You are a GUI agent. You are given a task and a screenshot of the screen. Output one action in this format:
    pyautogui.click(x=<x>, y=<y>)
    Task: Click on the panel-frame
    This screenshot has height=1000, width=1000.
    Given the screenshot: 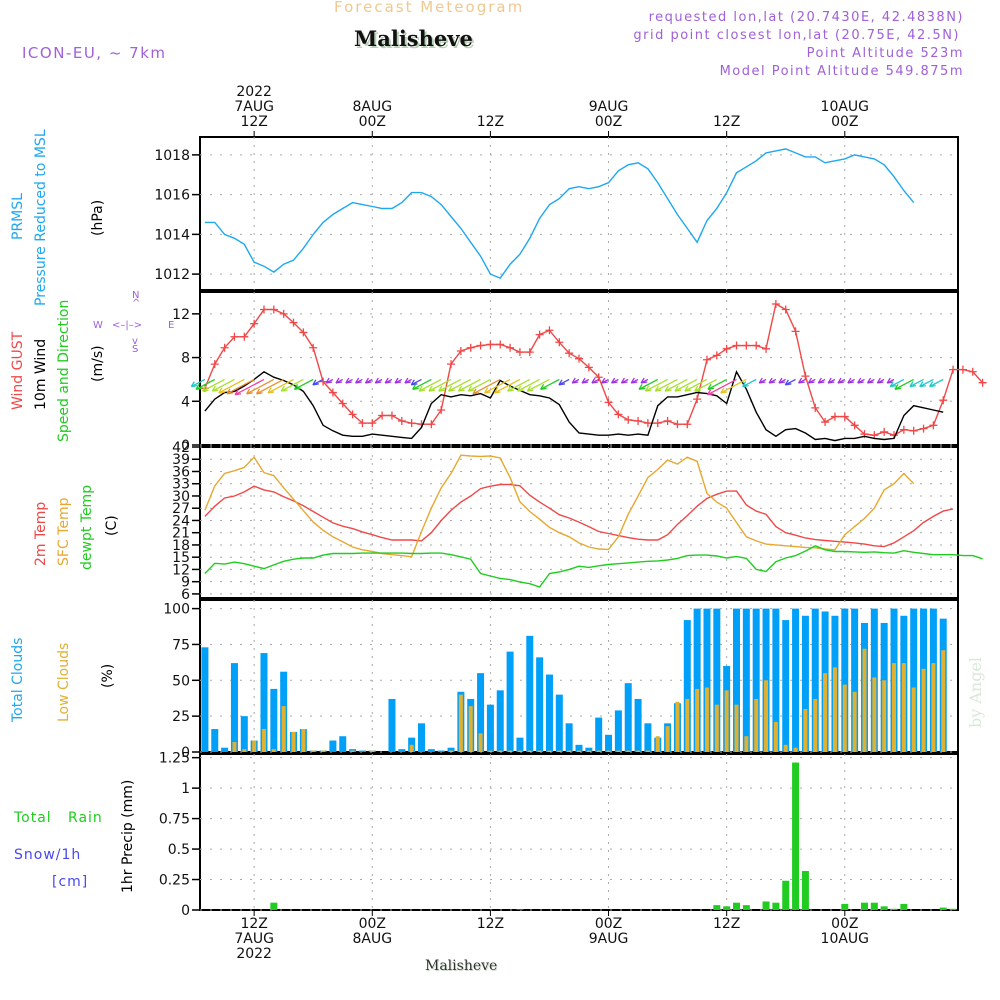 What is the action you would take?
    pyautogui.click(x=579, y=832)
    